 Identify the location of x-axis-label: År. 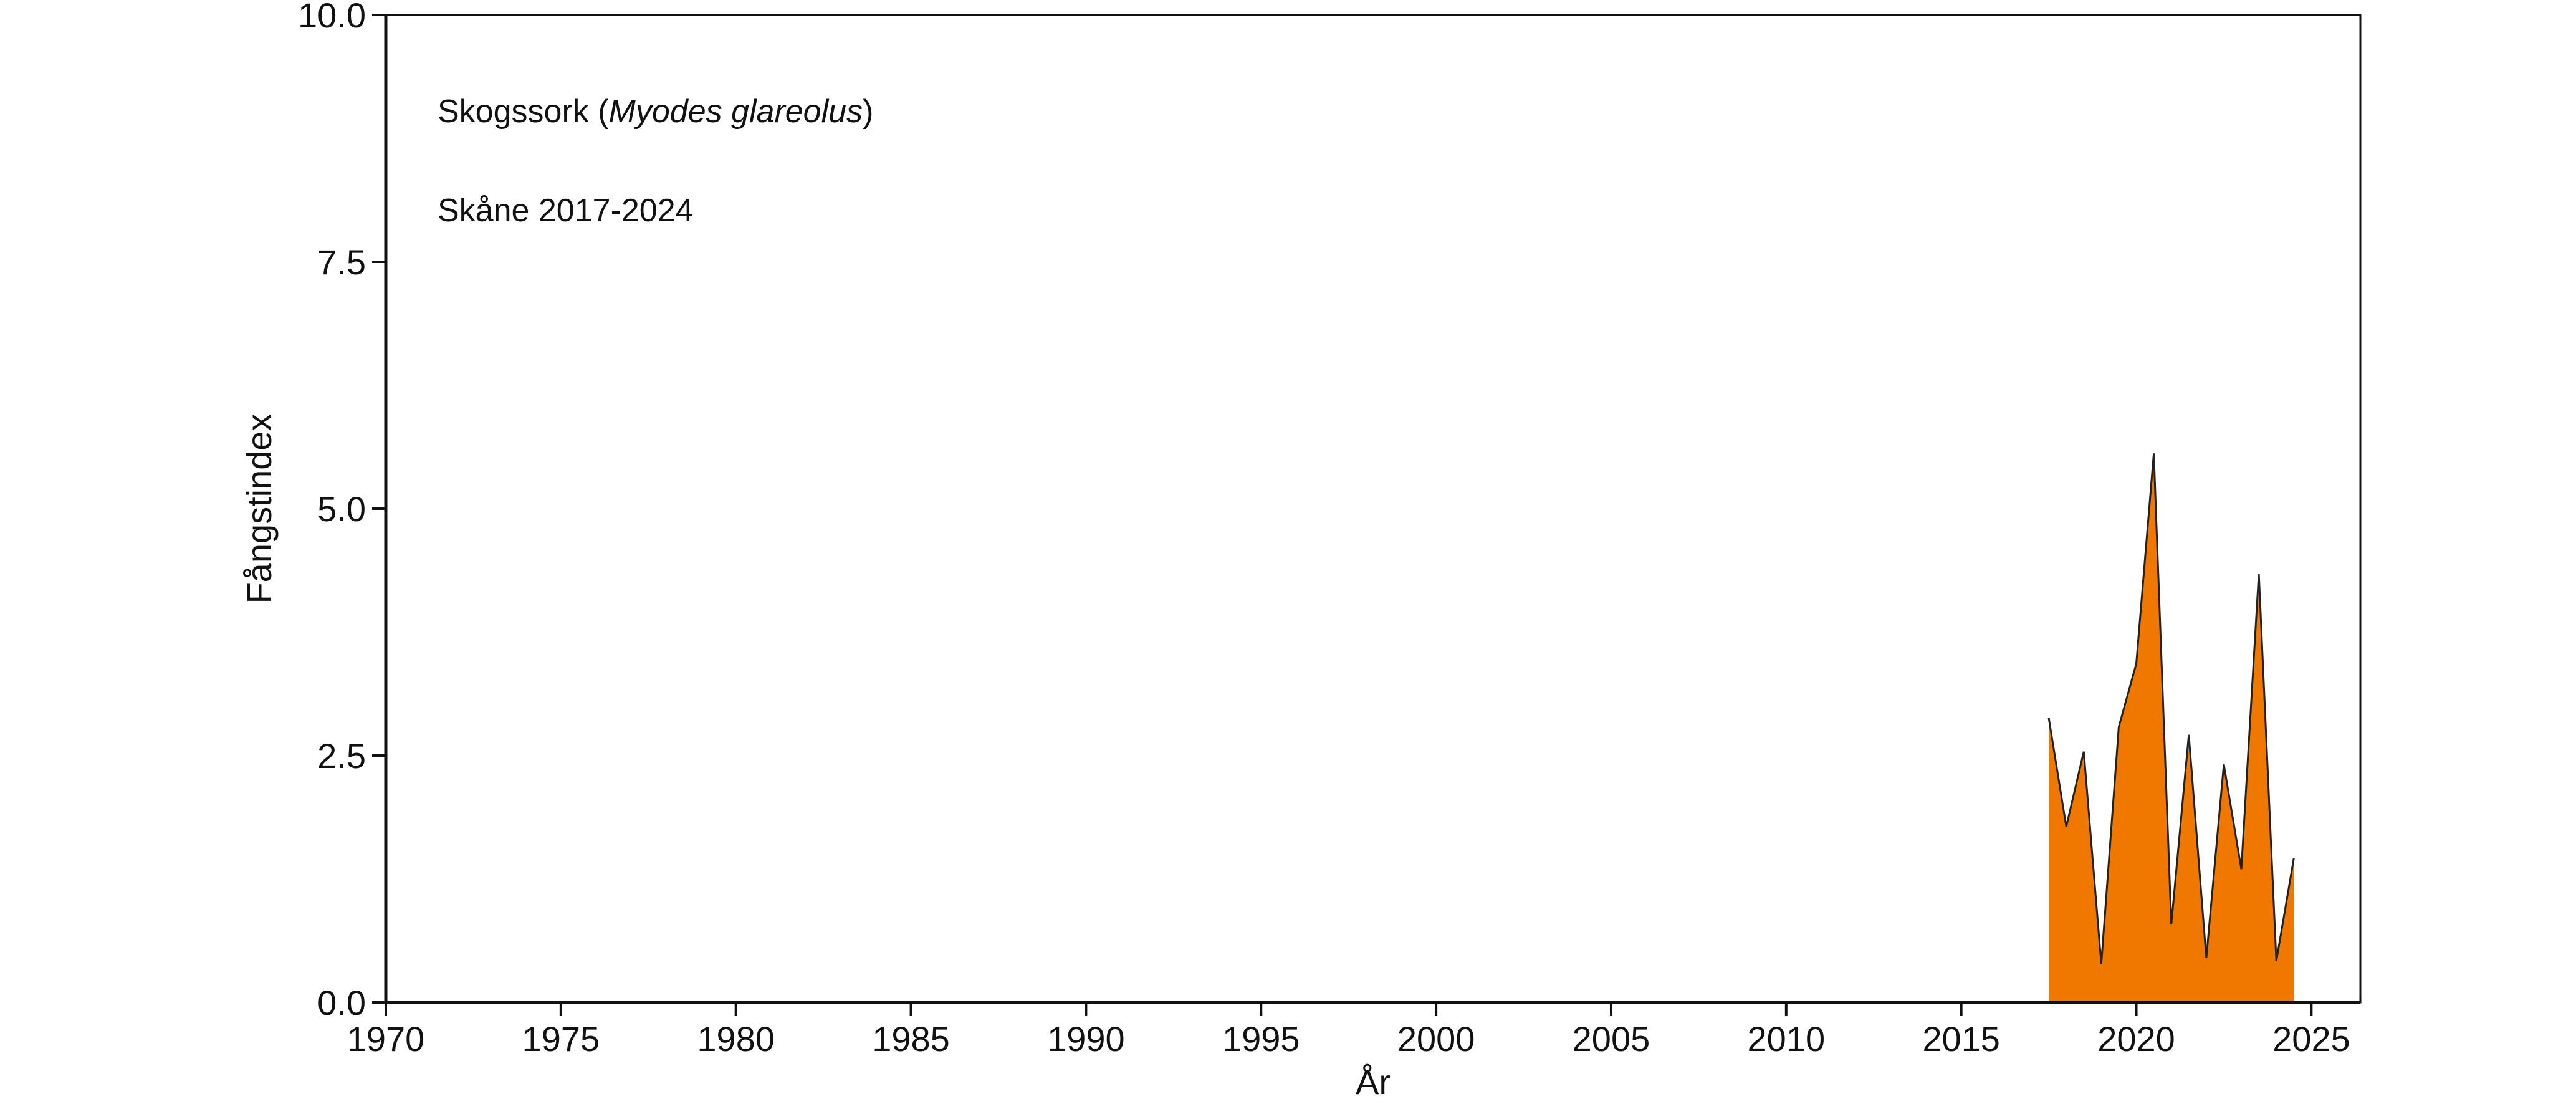
(1374, 1082).